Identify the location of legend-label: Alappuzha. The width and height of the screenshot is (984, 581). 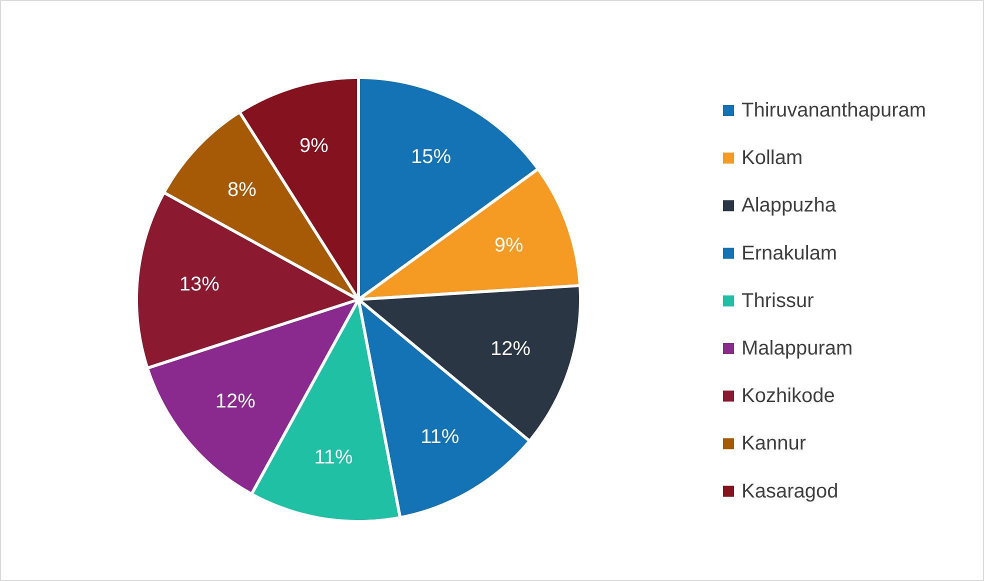
(789, 205).